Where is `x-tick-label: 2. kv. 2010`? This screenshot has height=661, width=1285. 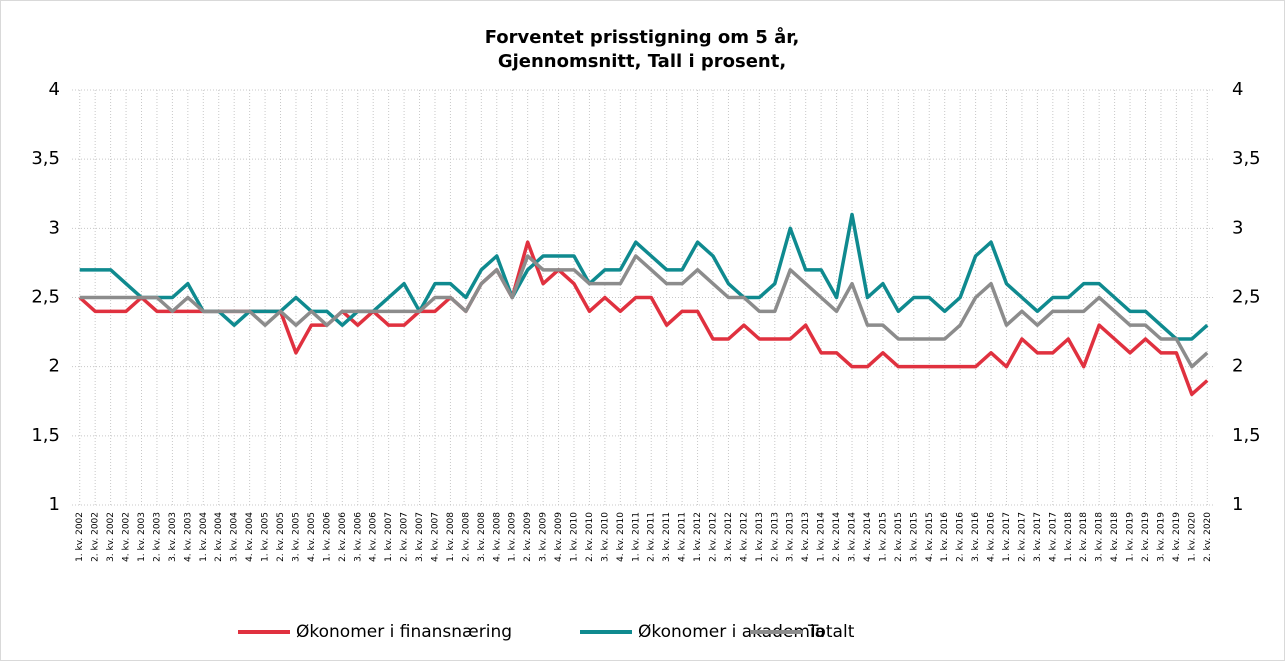
x-tick-label: 2. kv. 2010 is located at coordinates (590, 537).